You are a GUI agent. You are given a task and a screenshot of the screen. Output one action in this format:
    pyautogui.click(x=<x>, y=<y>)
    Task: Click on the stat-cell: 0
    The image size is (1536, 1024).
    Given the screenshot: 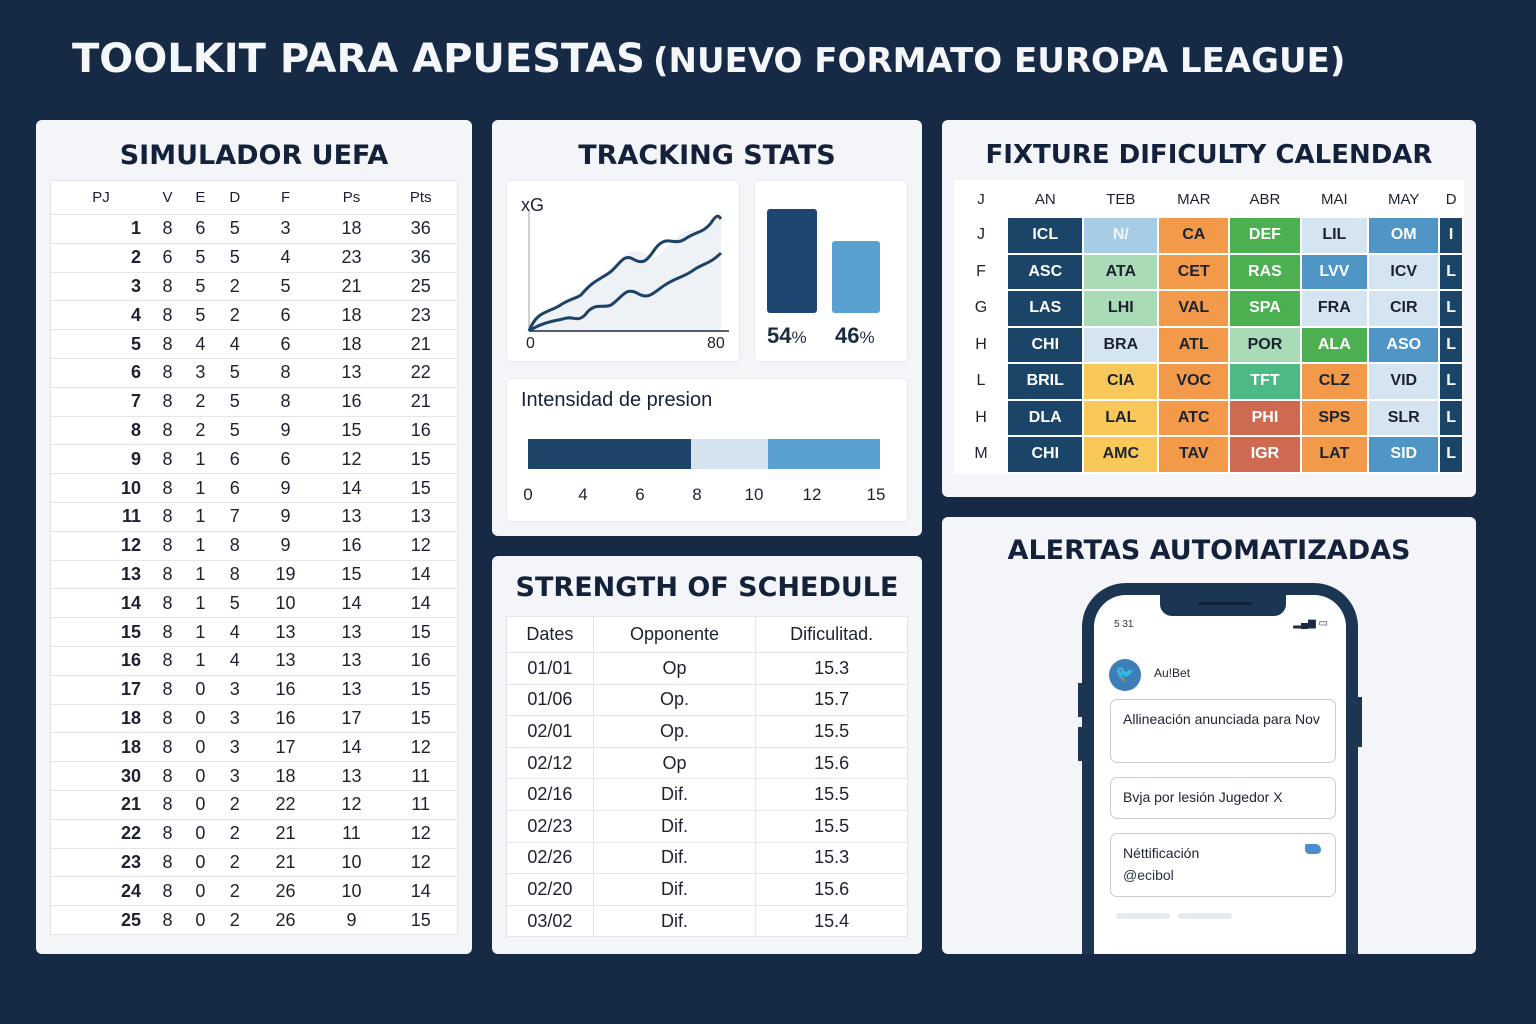 What is the action you would take?
    pyautogui.click(x=200, y=719)
    